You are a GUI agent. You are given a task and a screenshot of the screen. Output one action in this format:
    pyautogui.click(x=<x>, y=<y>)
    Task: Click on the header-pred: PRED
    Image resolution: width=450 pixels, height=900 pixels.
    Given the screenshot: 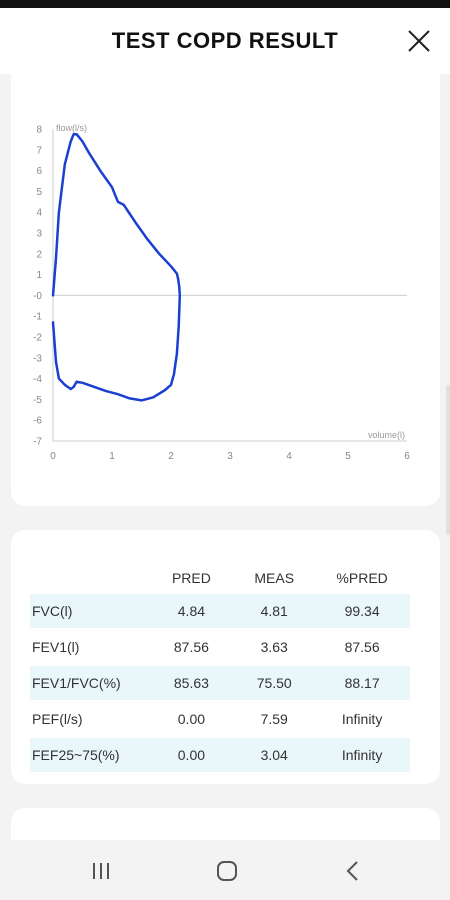 What is the action you would take?
    pyautogui.click(x=191, y=578)
    